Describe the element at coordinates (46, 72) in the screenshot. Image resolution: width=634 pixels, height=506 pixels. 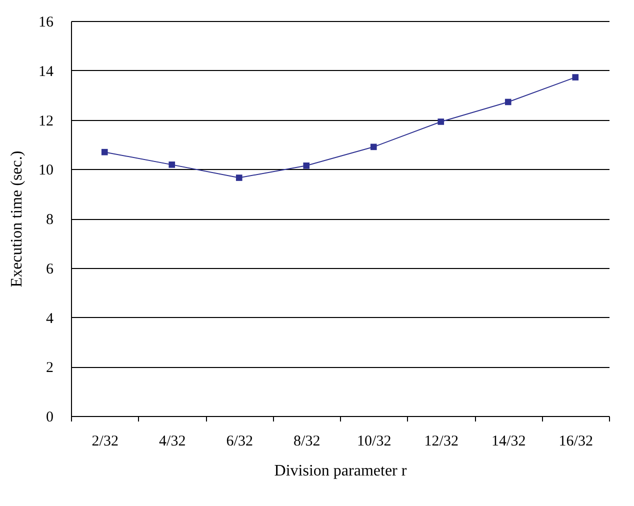
I see `y-tick-label: 14` at that location.